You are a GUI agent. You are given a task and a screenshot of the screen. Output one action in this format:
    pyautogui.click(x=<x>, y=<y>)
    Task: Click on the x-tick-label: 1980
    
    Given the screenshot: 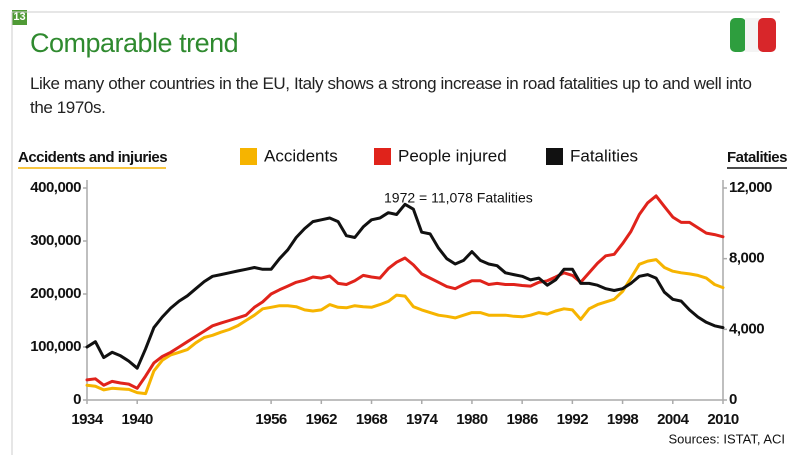 What is the action you would take?
    pyautogui.click(x=472, y=419)
    